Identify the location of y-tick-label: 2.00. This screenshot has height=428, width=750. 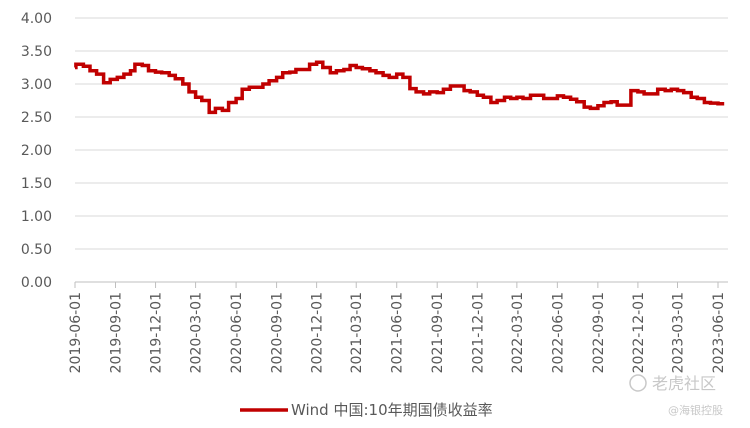
(36, 151).